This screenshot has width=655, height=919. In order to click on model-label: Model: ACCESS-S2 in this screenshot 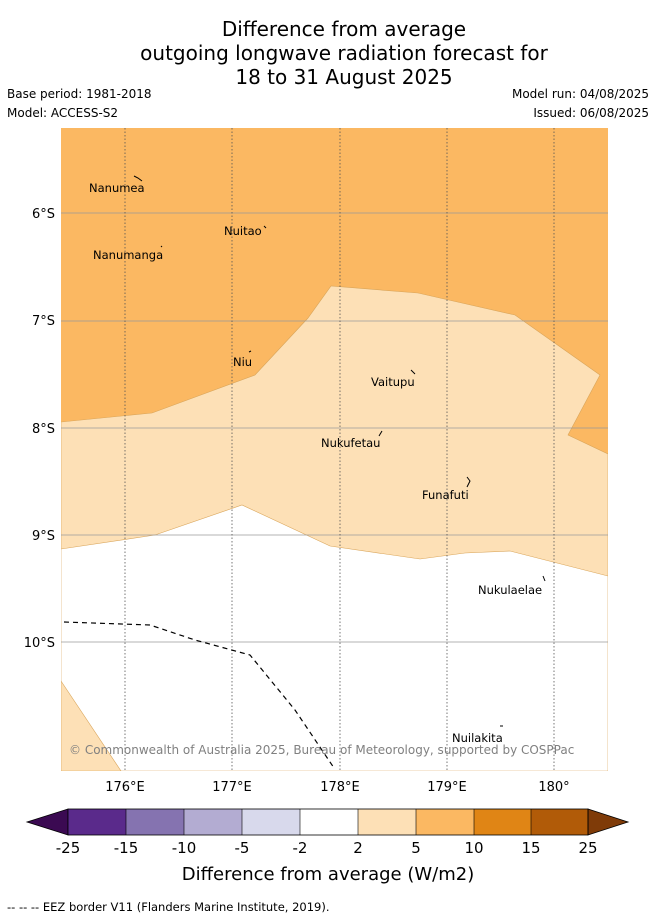, I will do `click(63, 113)`.